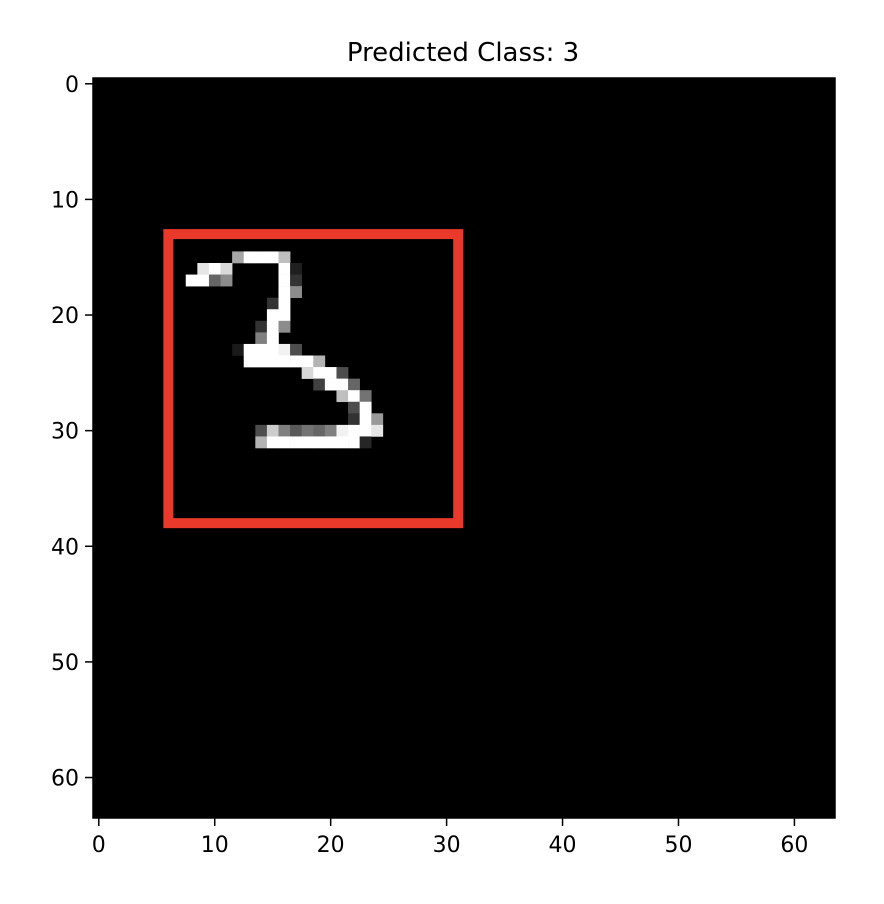 The image size is (884, 904). I want to click on digit-pixels, so click(284, 350).